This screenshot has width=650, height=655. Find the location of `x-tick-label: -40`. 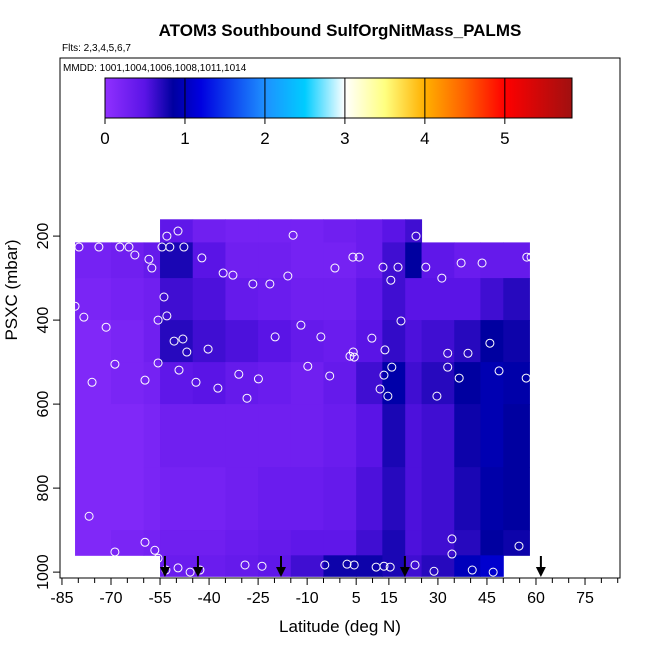

x-tick-label: -40 is located at coordinates (209, 598).